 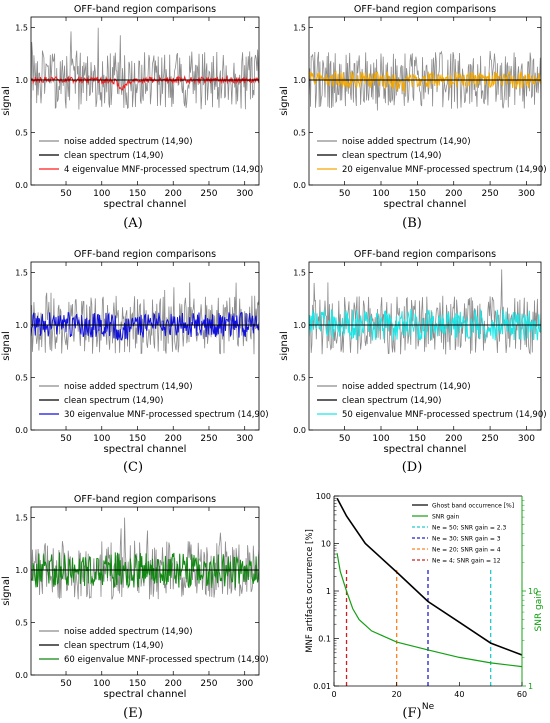 I want to click on legend-label: Ne = 20; SNR gain = 4, so click(x=466, y=550).